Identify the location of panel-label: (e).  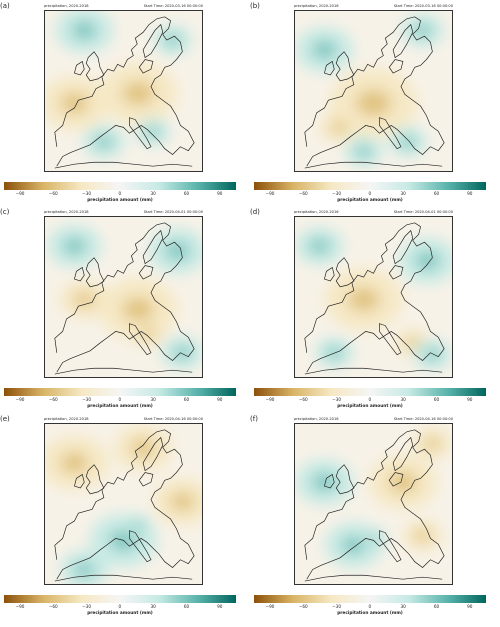
(5, 419).